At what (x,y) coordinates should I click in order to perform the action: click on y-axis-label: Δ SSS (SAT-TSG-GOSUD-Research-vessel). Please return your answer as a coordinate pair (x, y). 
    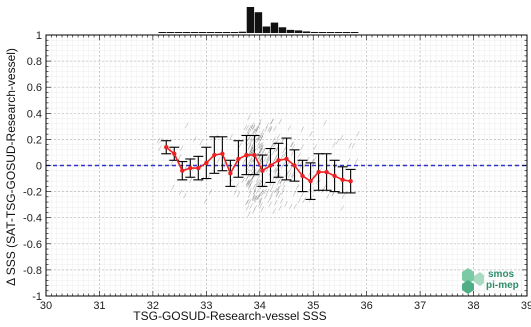
    Looking at the image, I should click on (11, 167).